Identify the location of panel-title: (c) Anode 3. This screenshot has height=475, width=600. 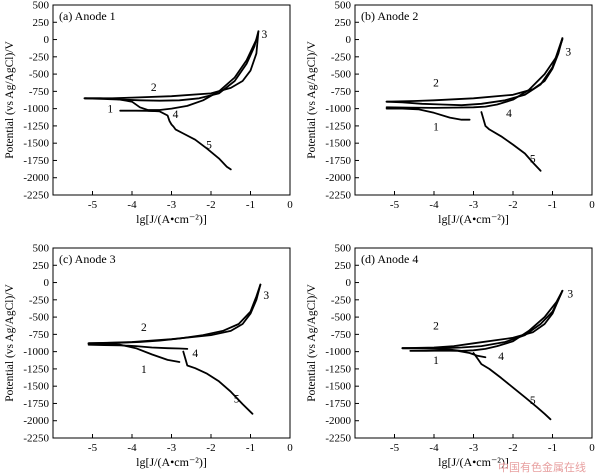
(87, 259).